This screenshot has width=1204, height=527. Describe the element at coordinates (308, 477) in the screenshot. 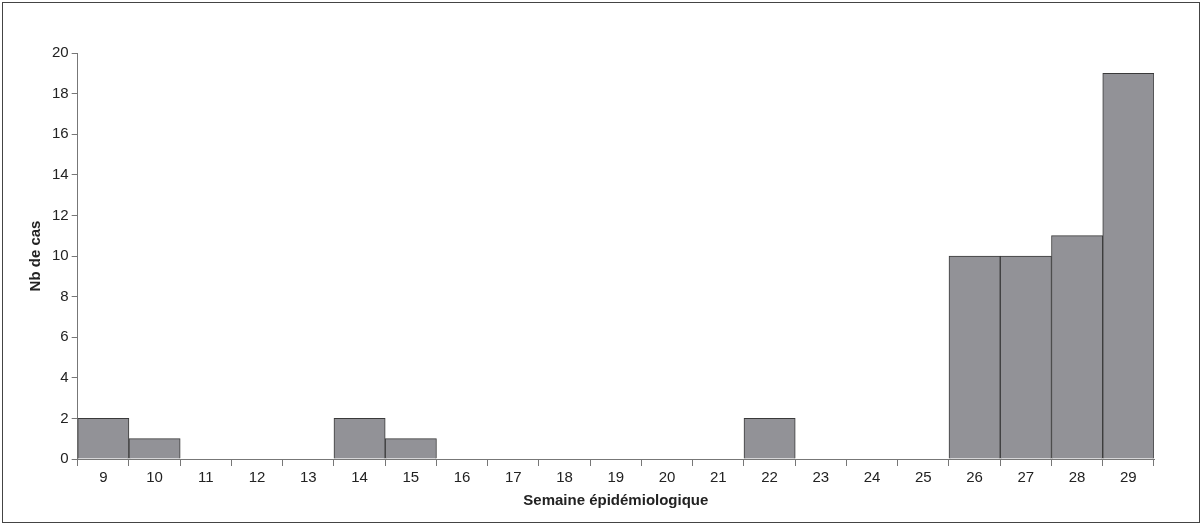

I see `x-tick-label: 13` at that location.